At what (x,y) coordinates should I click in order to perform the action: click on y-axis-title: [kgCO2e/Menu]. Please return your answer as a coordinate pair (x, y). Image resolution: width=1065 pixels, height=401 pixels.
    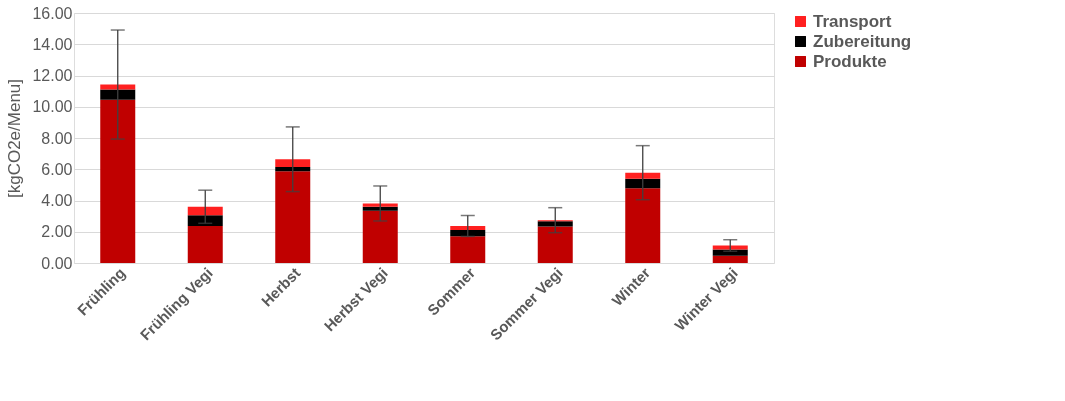
    Looking at the image, I should click on (15, 138).